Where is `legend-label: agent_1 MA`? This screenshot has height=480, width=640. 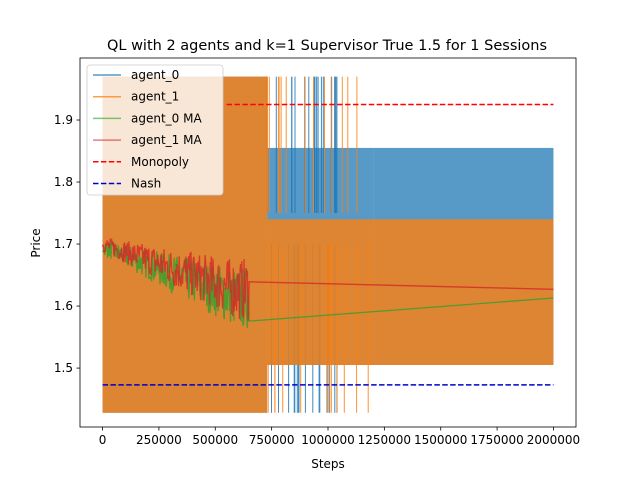
legend-label: agent_1 MA is located at coordinates (166, 140).